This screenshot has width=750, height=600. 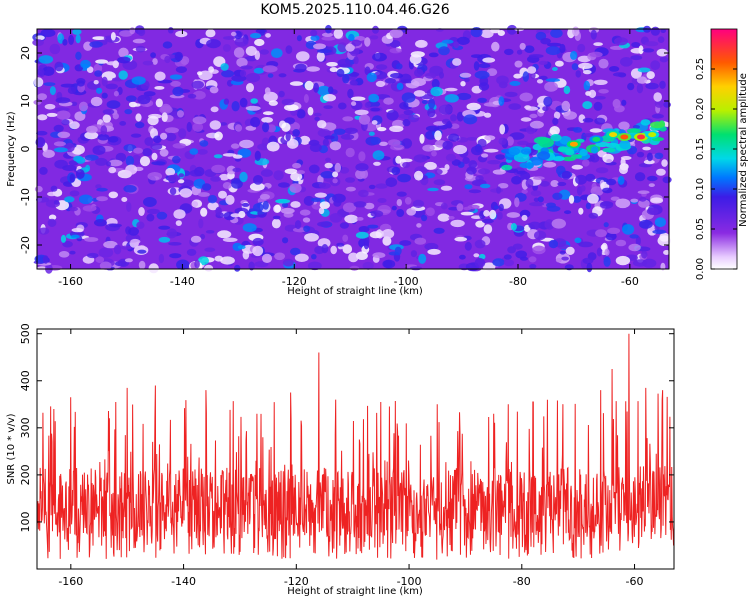 What do you see at coordinates (700, 269) in the screenshot?
I see `colorbar-tick-label: 0.00` at bounding box center [700, 269].